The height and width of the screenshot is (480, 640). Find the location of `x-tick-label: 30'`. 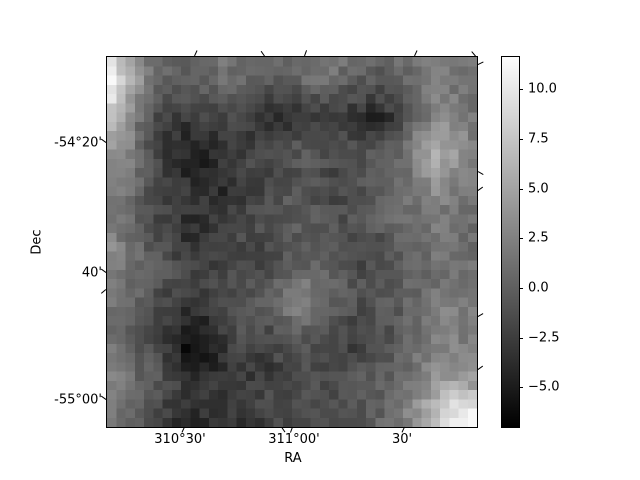

x-tick-label: 30' is located at coordinates (402, 439).